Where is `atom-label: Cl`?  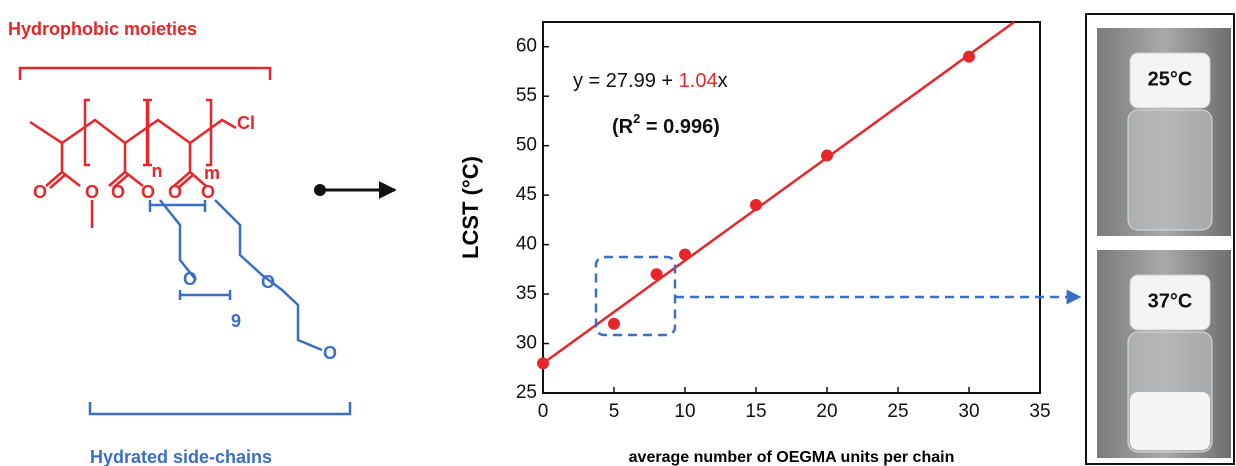 atom-label: Cl is located at coordinates (246, 123).